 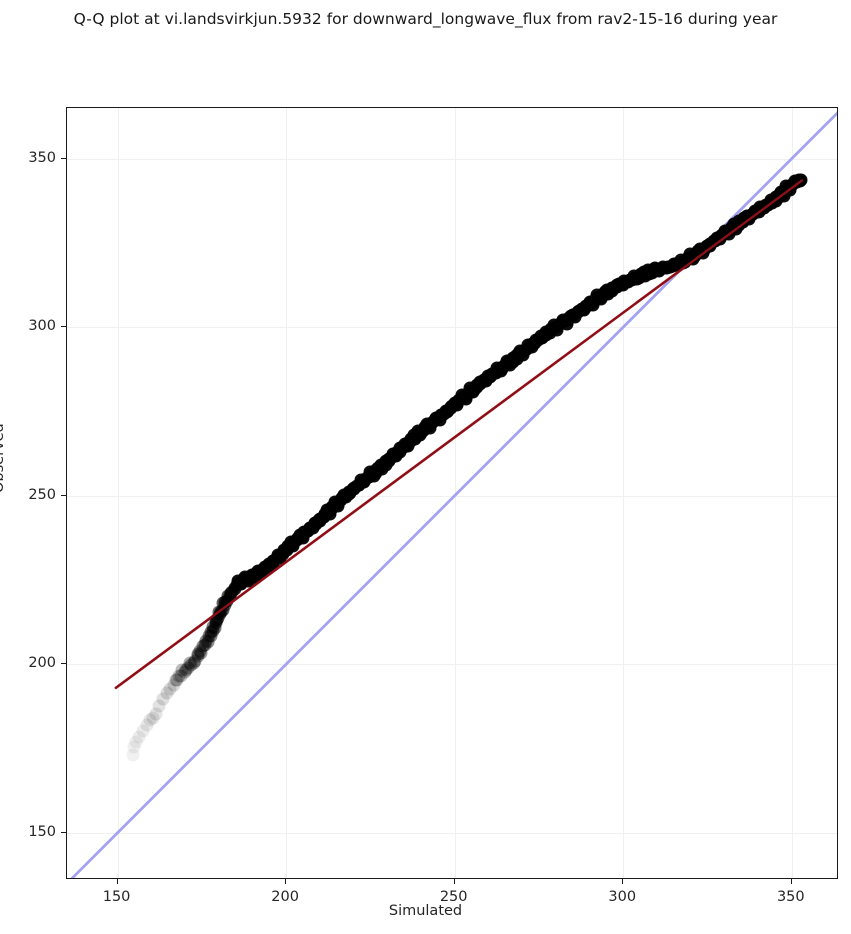 What do you see at coordinates (42, 494) in the screenshot?
I see `y-tick-label: 250` at bounding box center [42, 494].